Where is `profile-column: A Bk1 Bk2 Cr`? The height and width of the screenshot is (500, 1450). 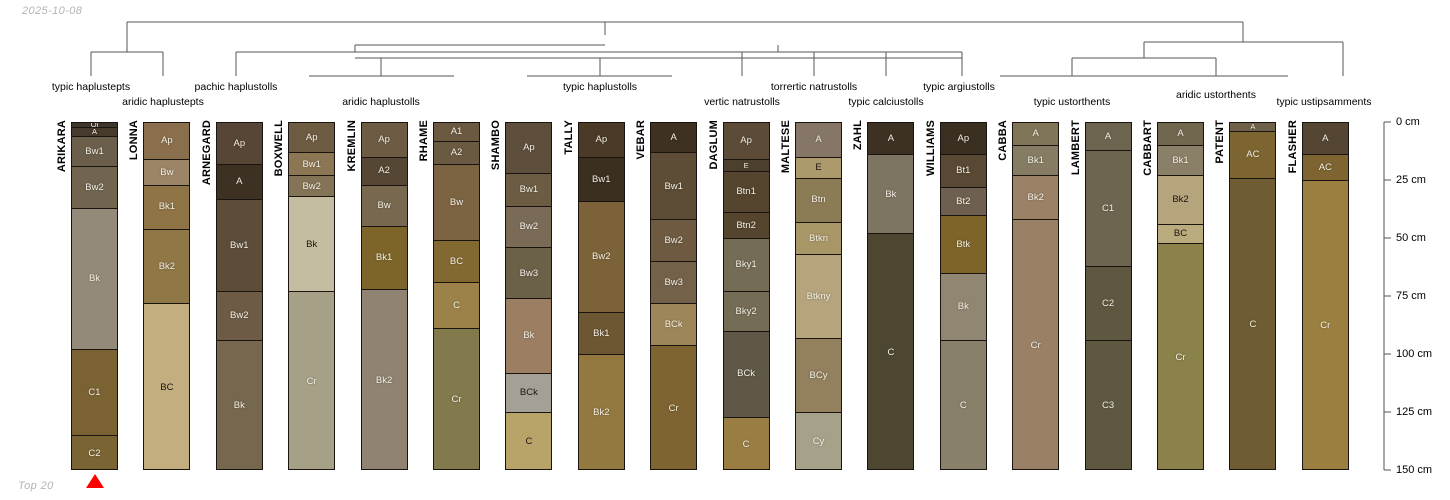
profile-column: A Bk1 Bk2 Cr is located at coordinates (1036, 296).